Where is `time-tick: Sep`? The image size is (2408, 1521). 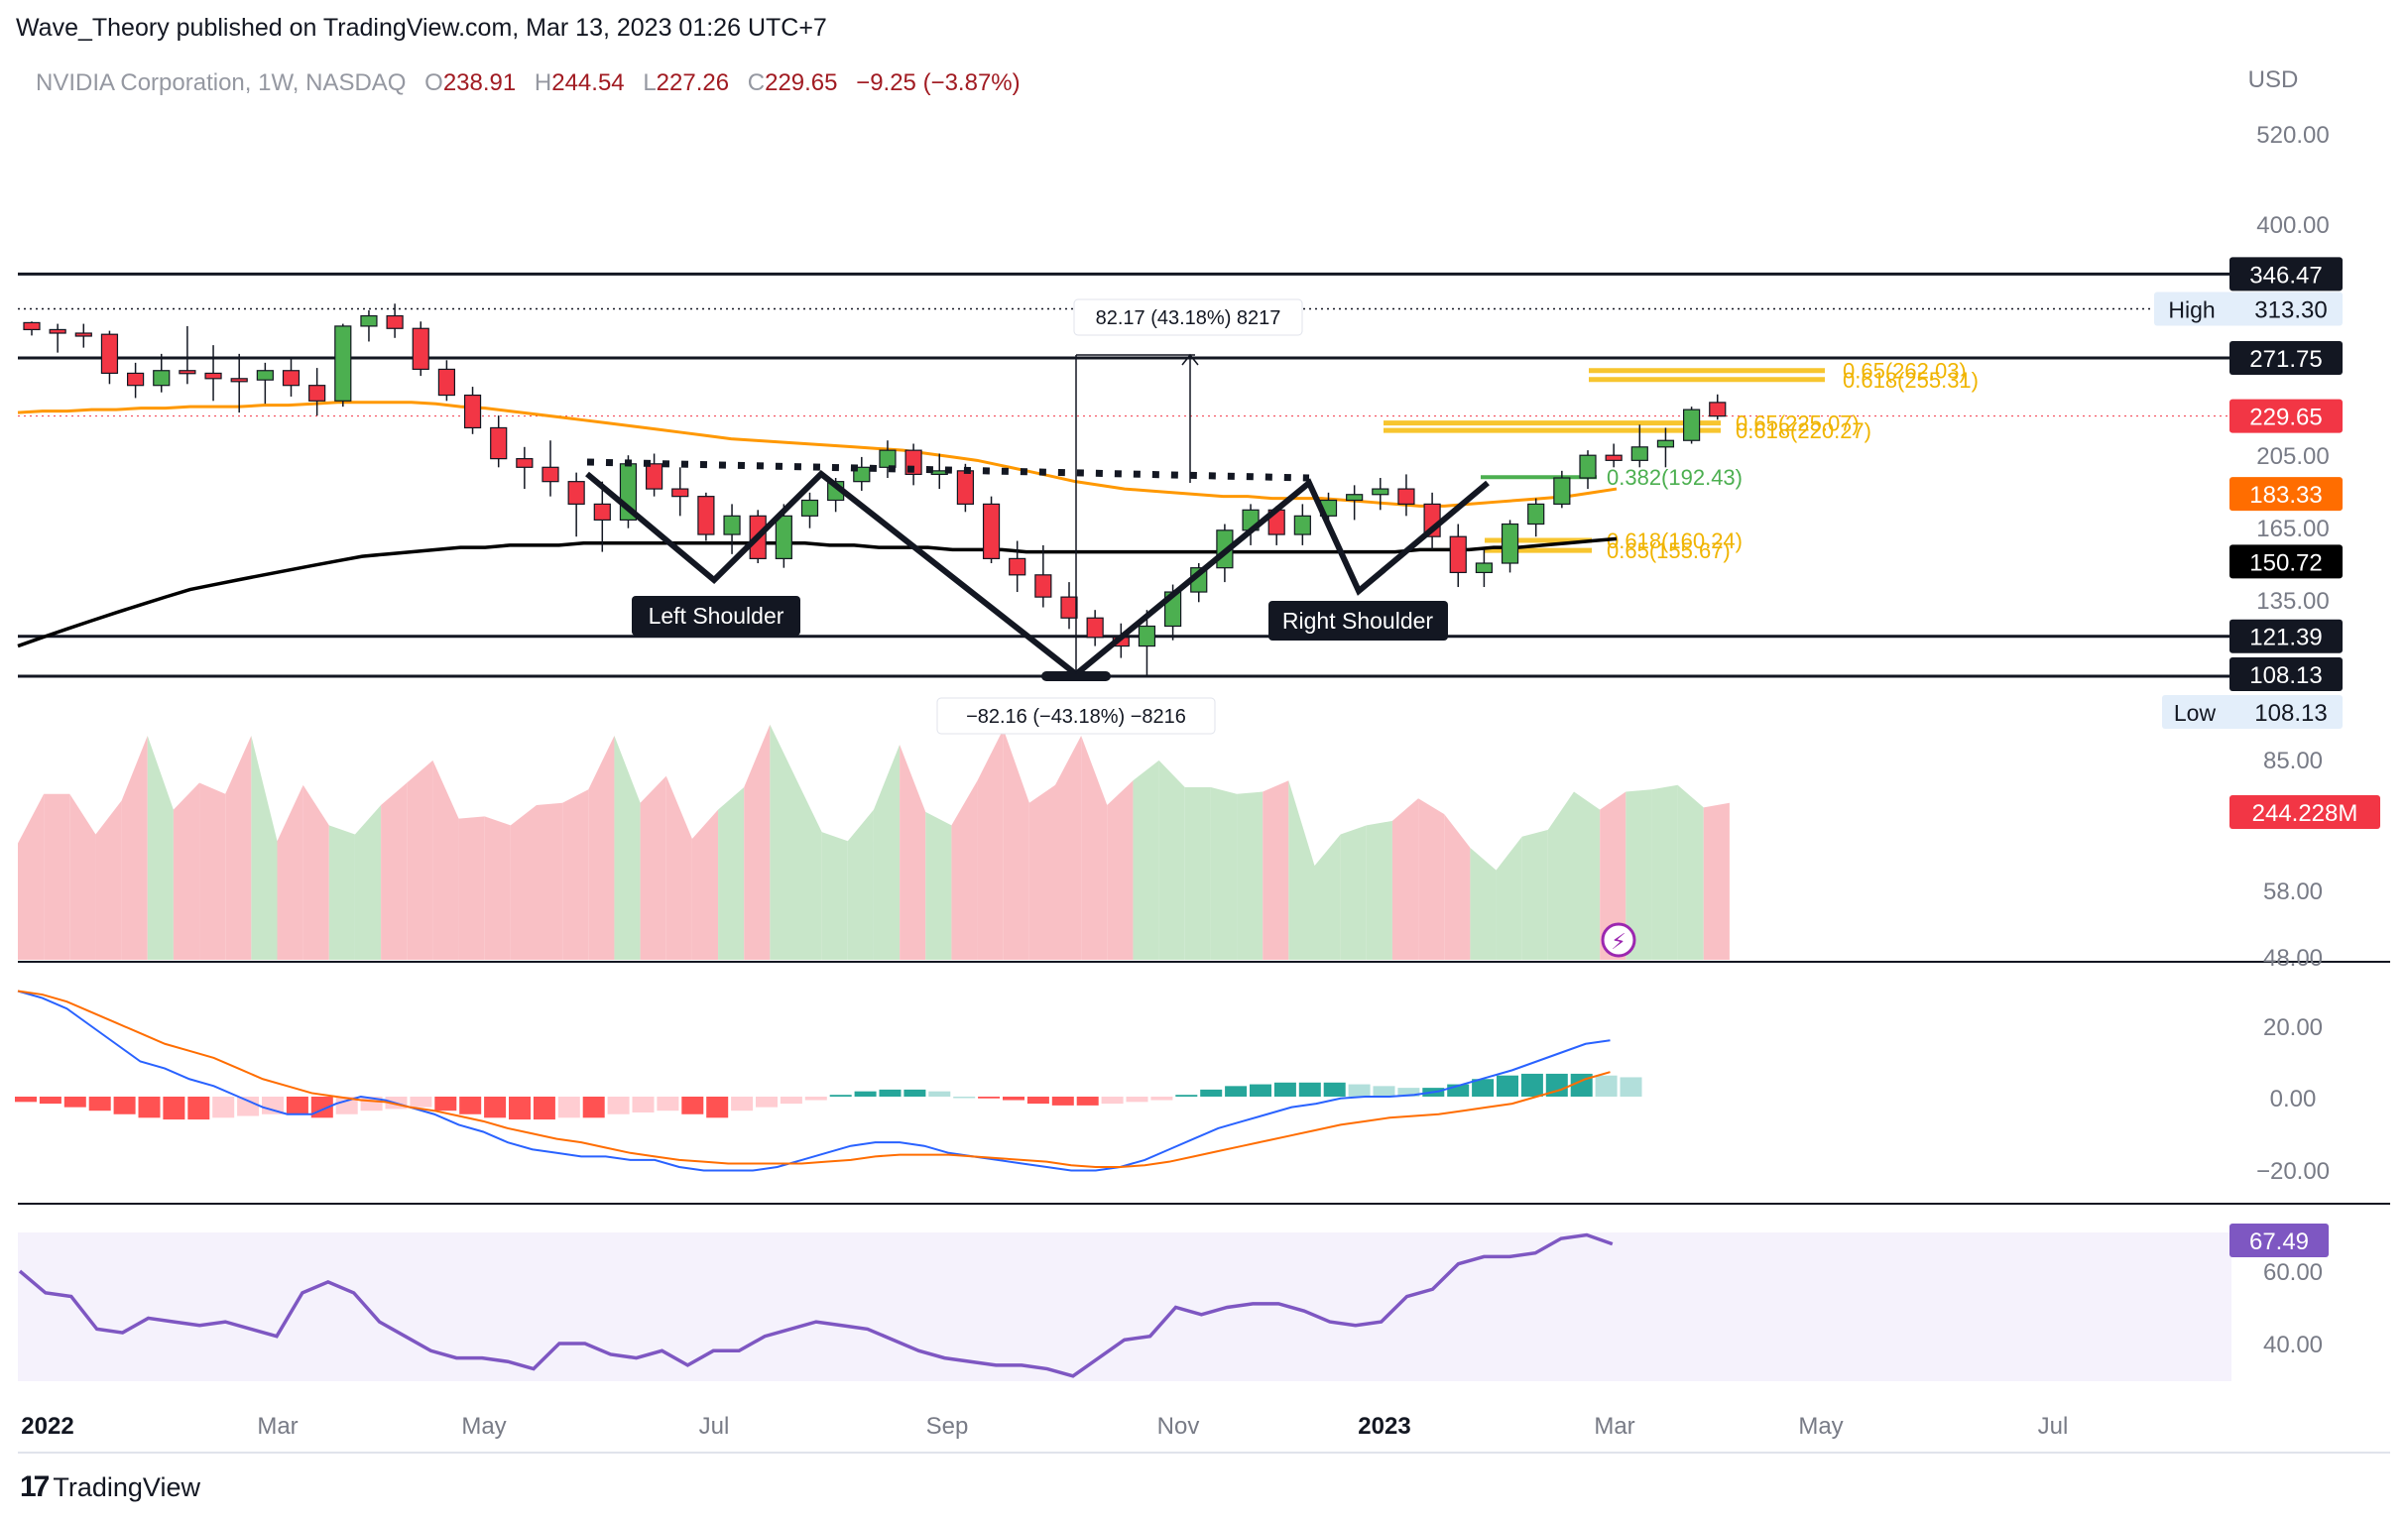
time-tick: Sep is located at coordinates (948, 1426).